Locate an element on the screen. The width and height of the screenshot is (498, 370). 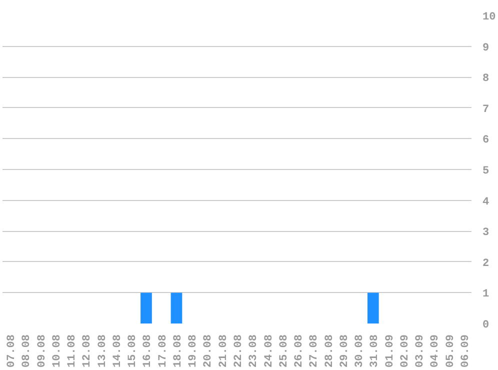
y-tick-label: 2 is located at coordinates (486, 264).